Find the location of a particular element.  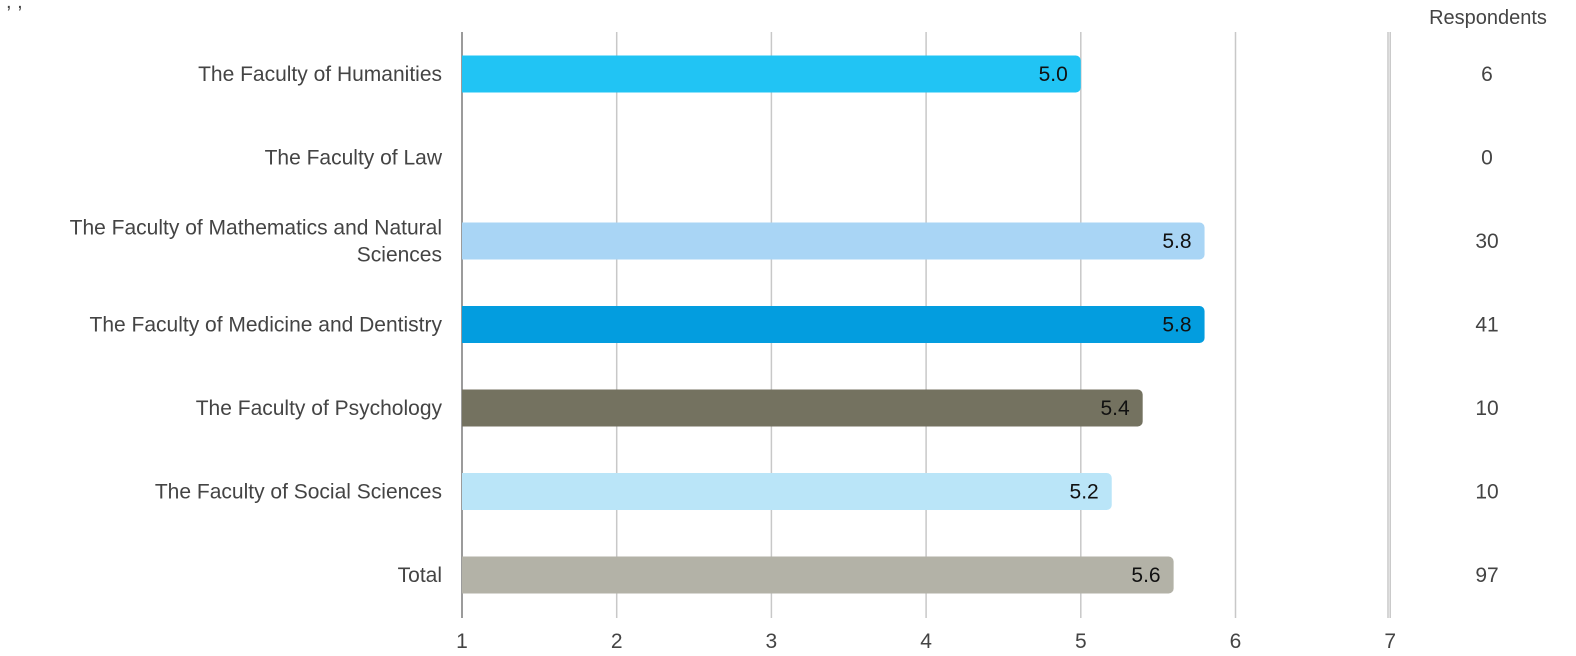

x-tick-label: 2 is located at coordinates (617, 641).